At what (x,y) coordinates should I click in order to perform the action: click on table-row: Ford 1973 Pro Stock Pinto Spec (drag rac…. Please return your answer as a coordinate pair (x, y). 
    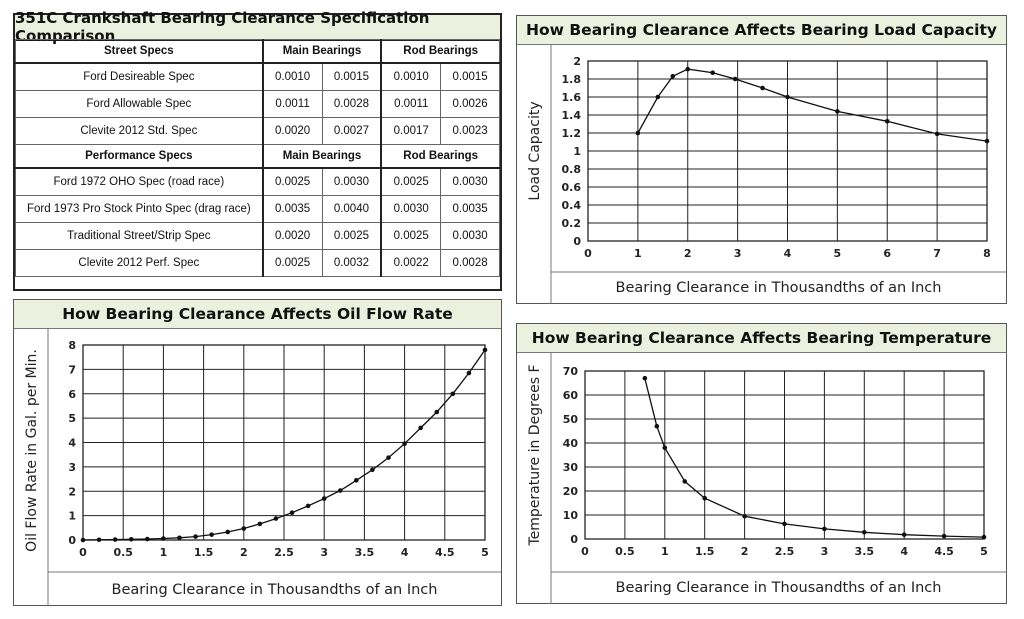
    Looking at the image, I should click on (257, 209).